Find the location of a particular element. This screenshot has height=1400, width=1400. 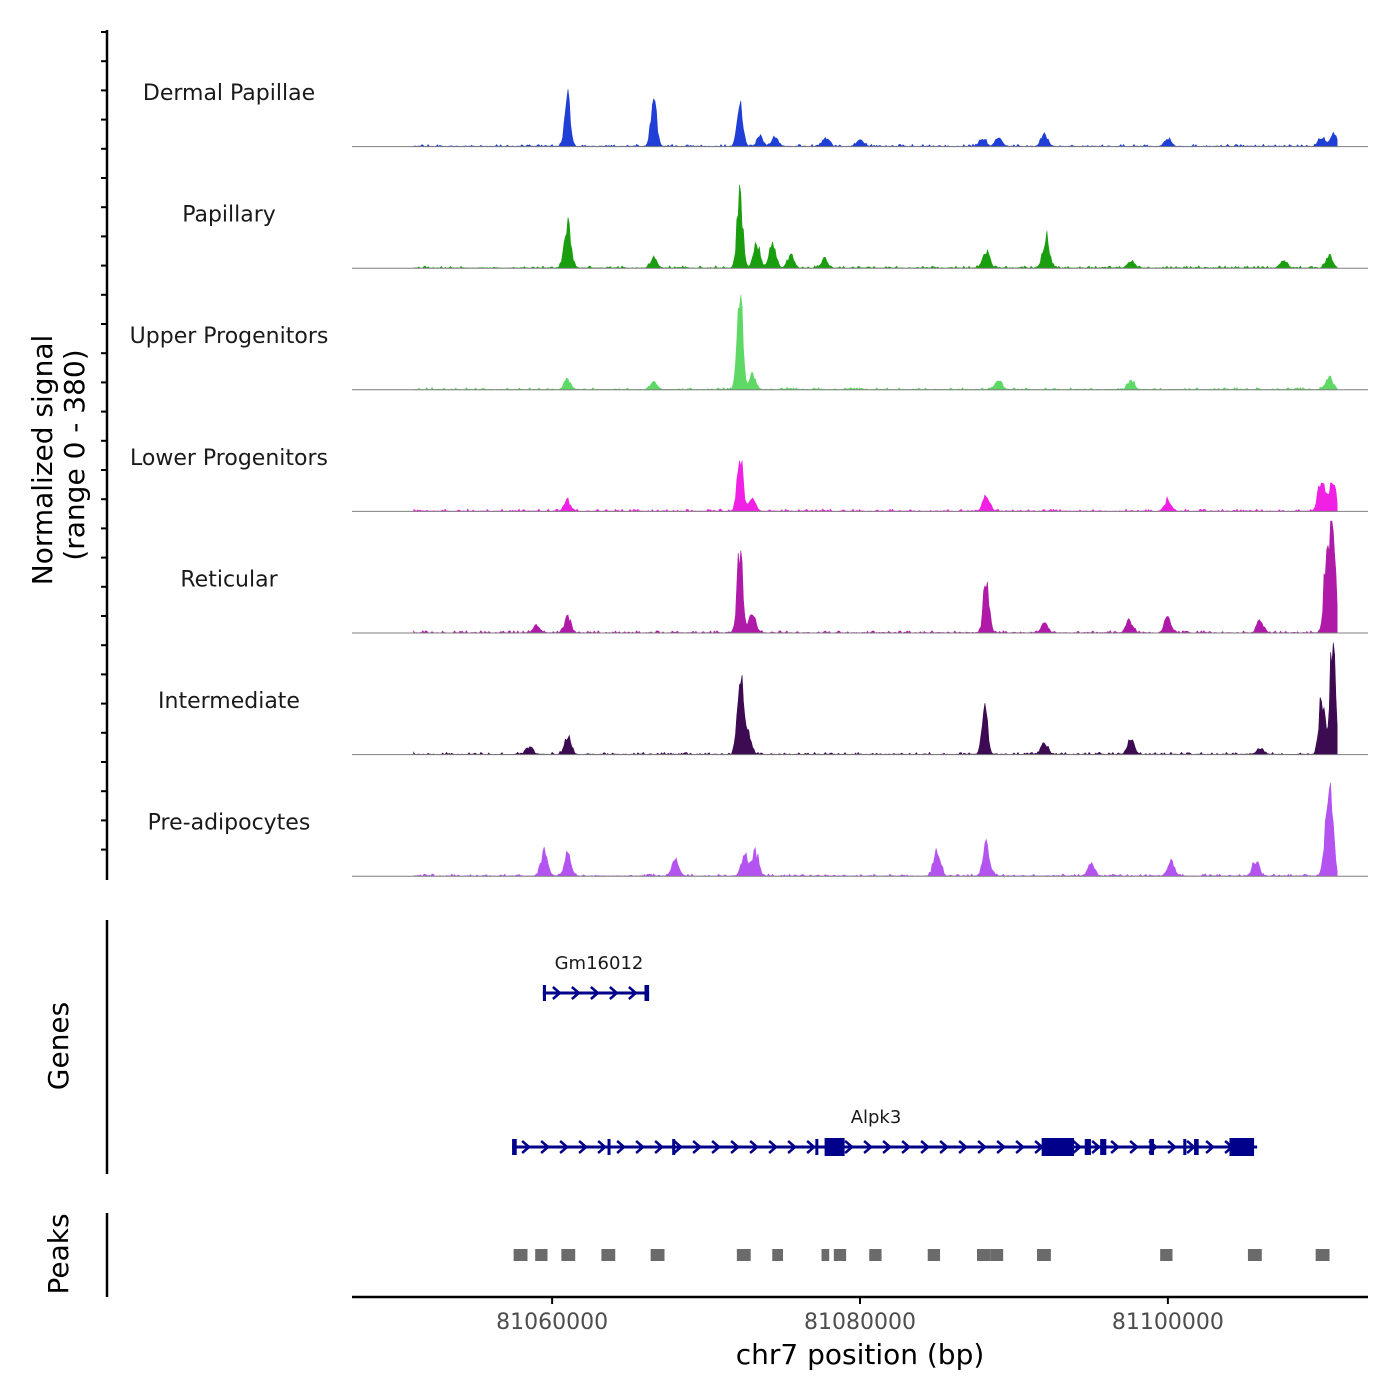

coverage-track: Reticular is located at coordinates (774, 577).